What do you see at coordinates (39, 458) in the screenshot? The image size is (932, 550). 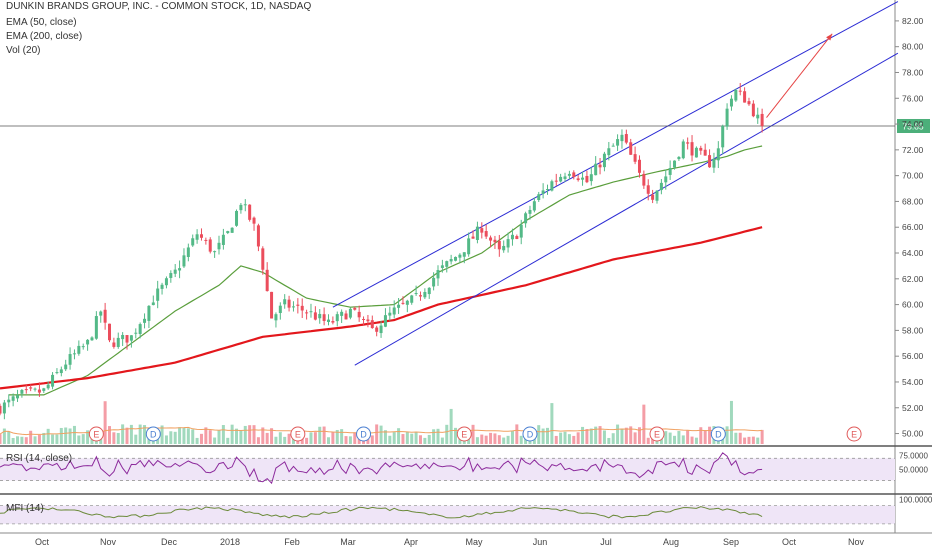 I see `legend-rsi: RSI (14, close)` at bounding box center [39, 458].